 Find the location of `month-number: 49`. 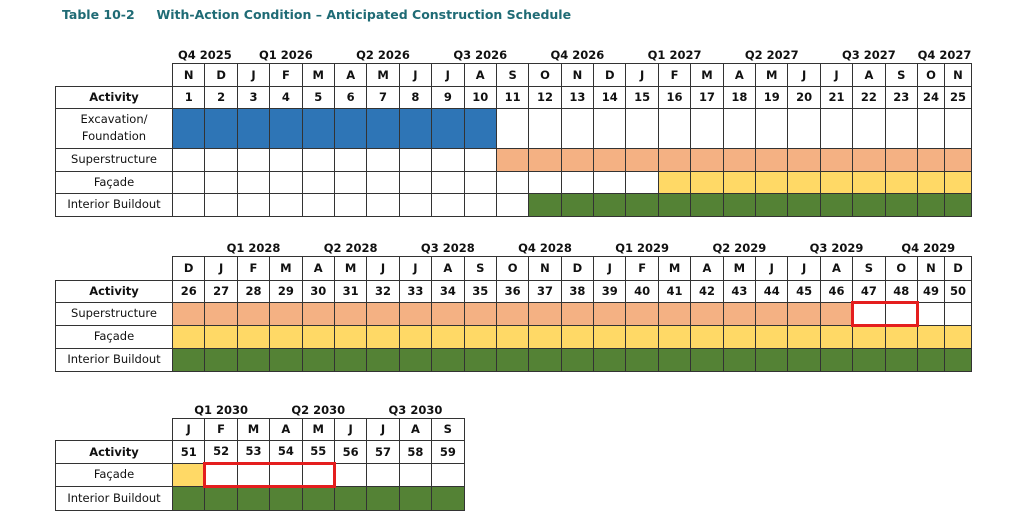

month-number: 49 is located at coordinates (930, 291).